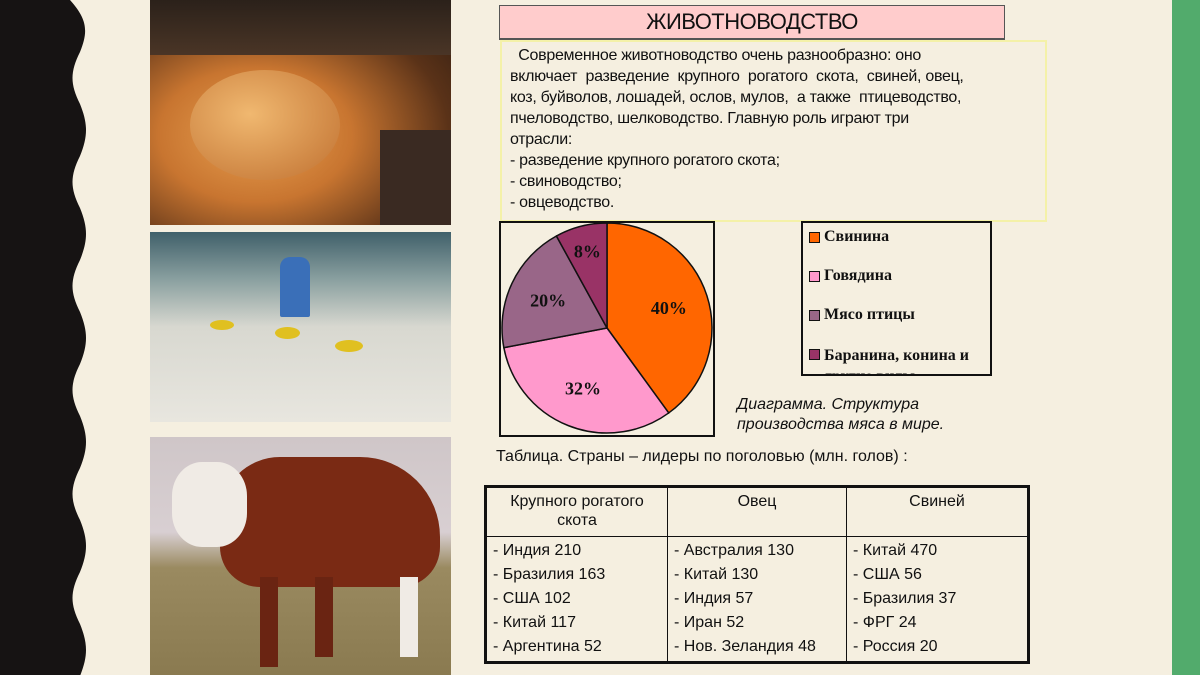 The height and width of the screenshot is (675, 1200). Describe the element at coordinates (548, 300) in the screenshot. I see `pie-data-label: 20%` at that location.